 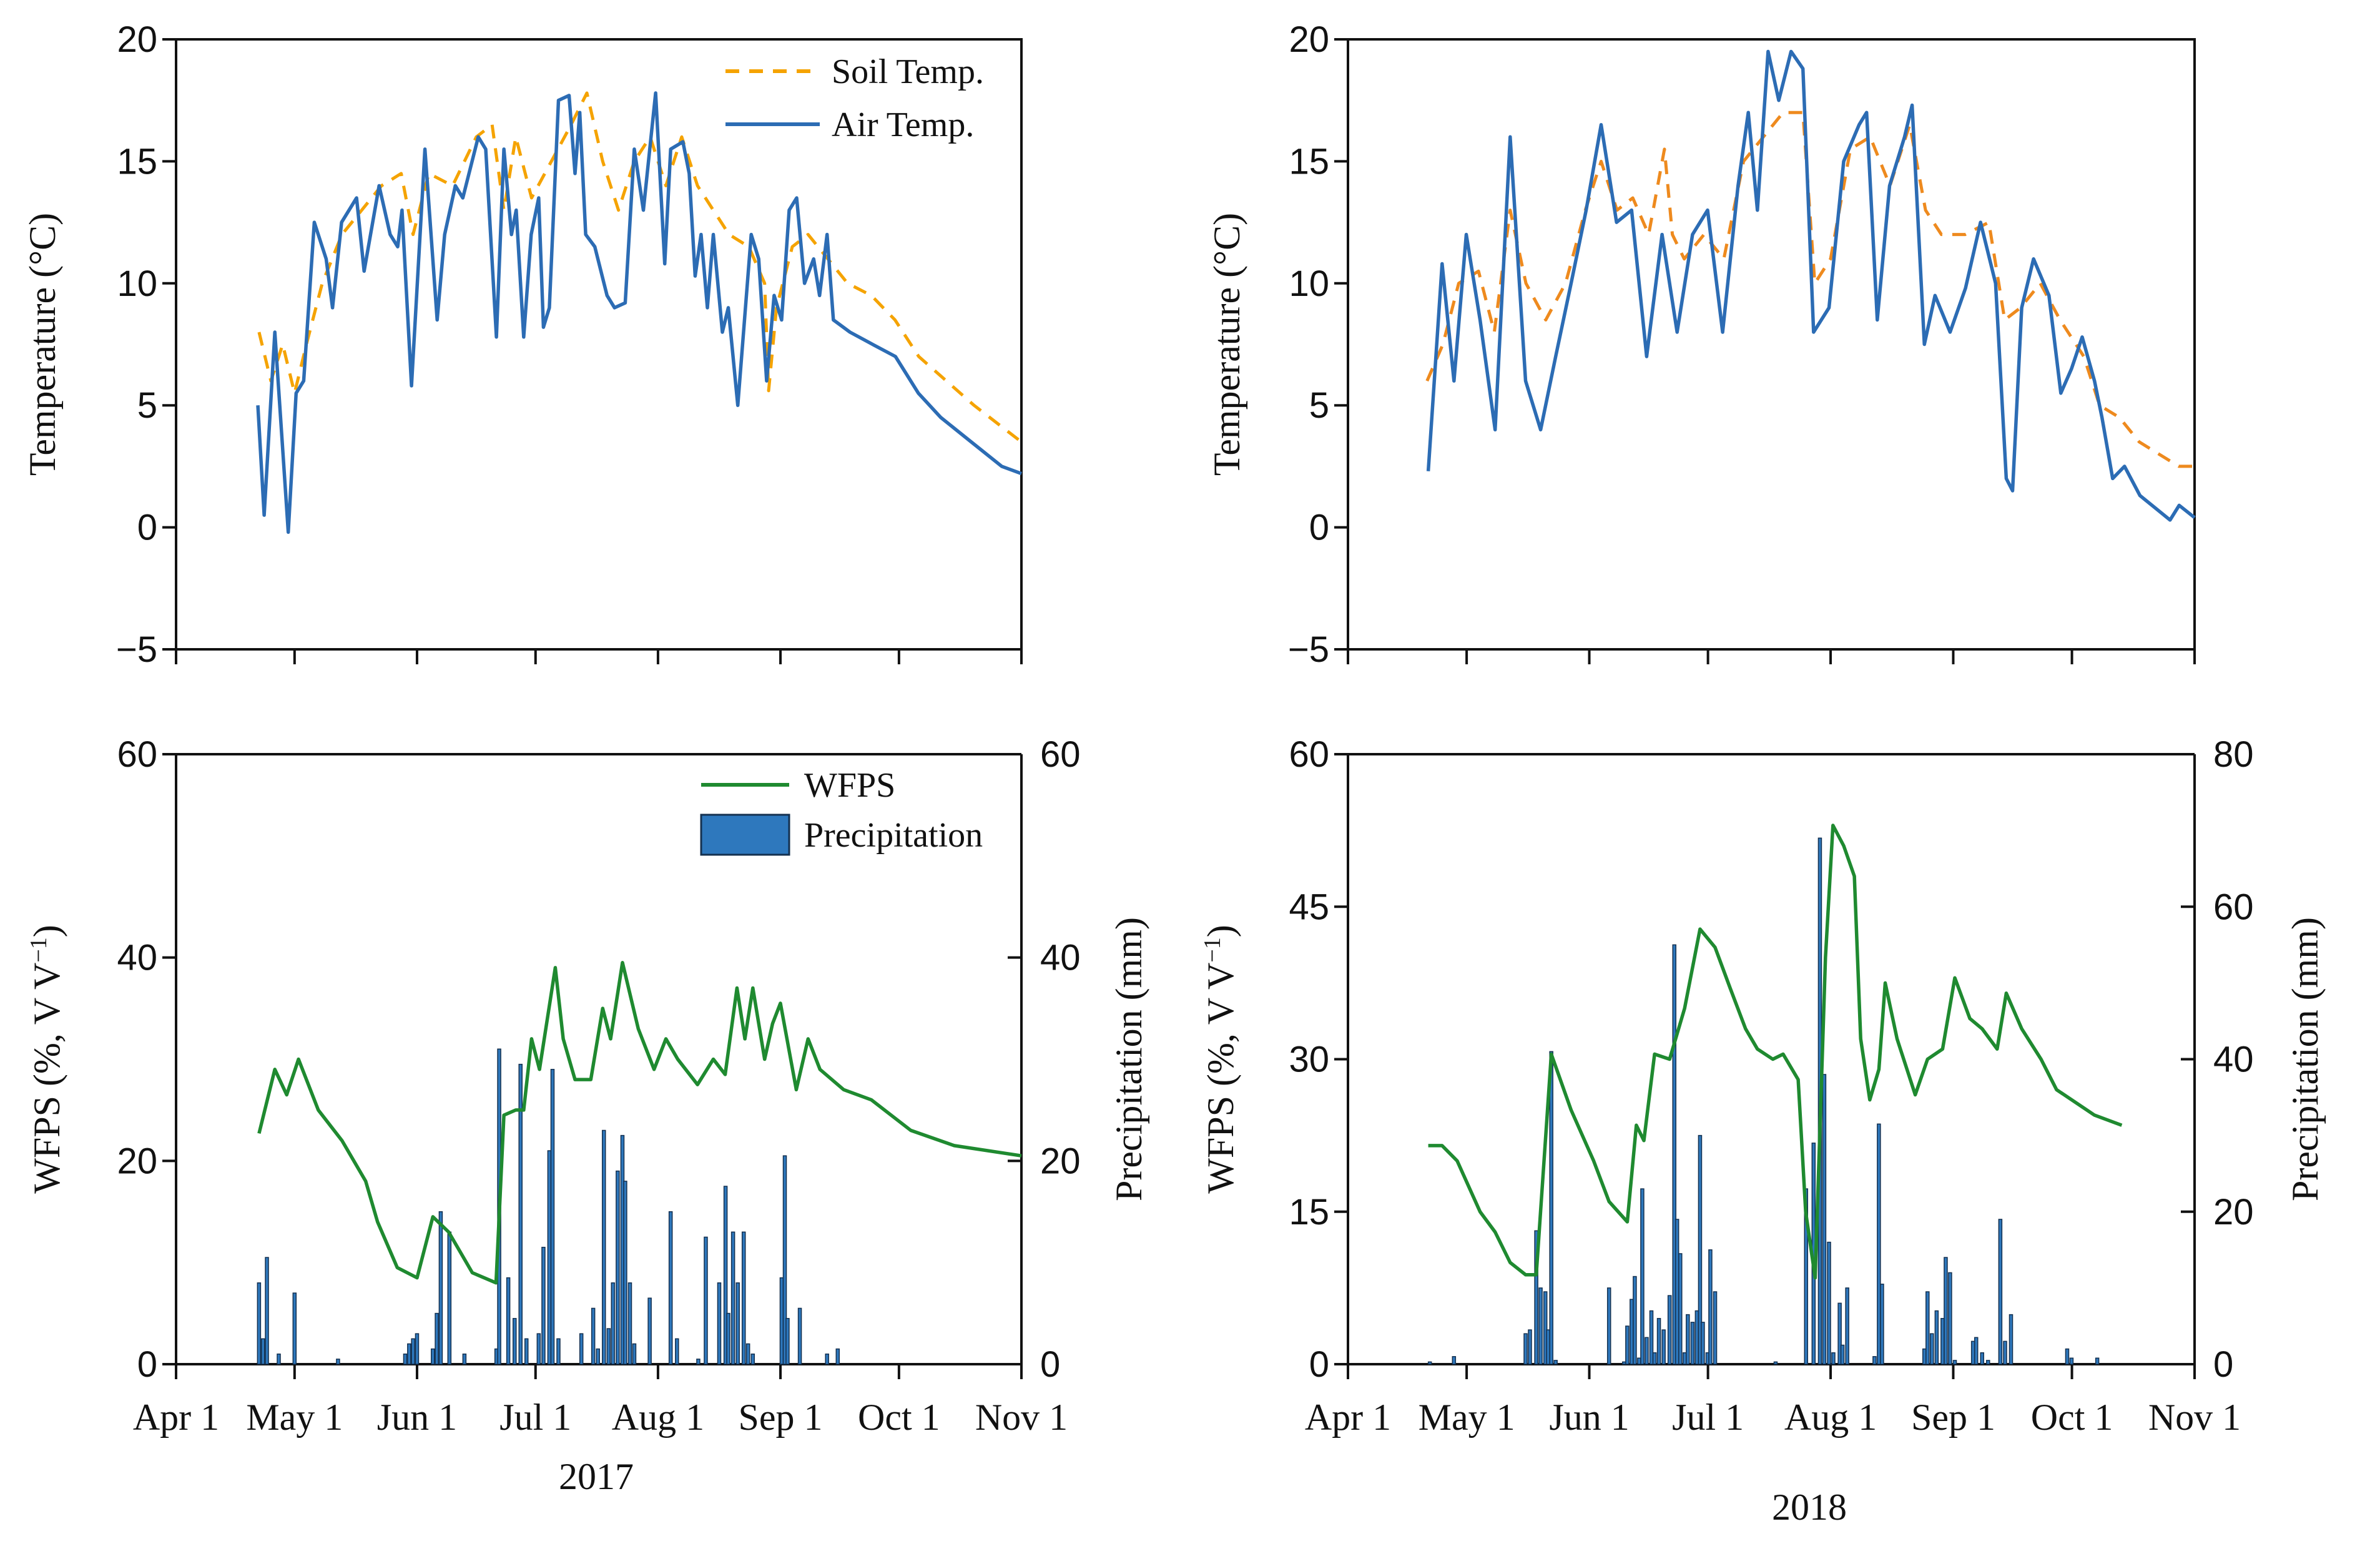 I want to click on legend-air-label: Air Temp., so click(x=903, y=125).